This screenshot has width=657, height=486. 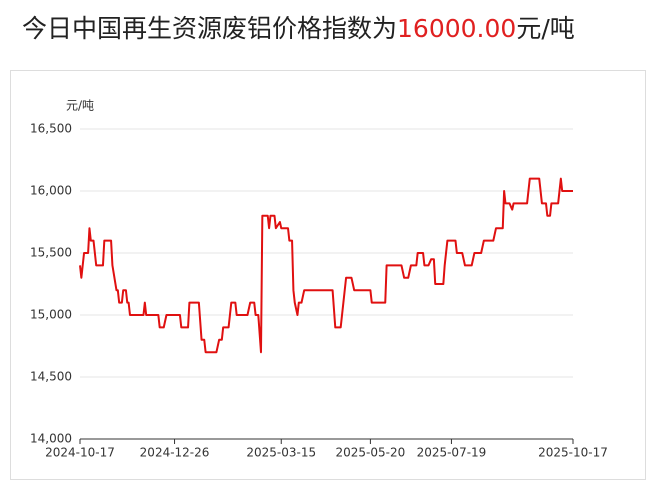 I want to click on y-tick-label: 16,500, so click(x=51, y=129).